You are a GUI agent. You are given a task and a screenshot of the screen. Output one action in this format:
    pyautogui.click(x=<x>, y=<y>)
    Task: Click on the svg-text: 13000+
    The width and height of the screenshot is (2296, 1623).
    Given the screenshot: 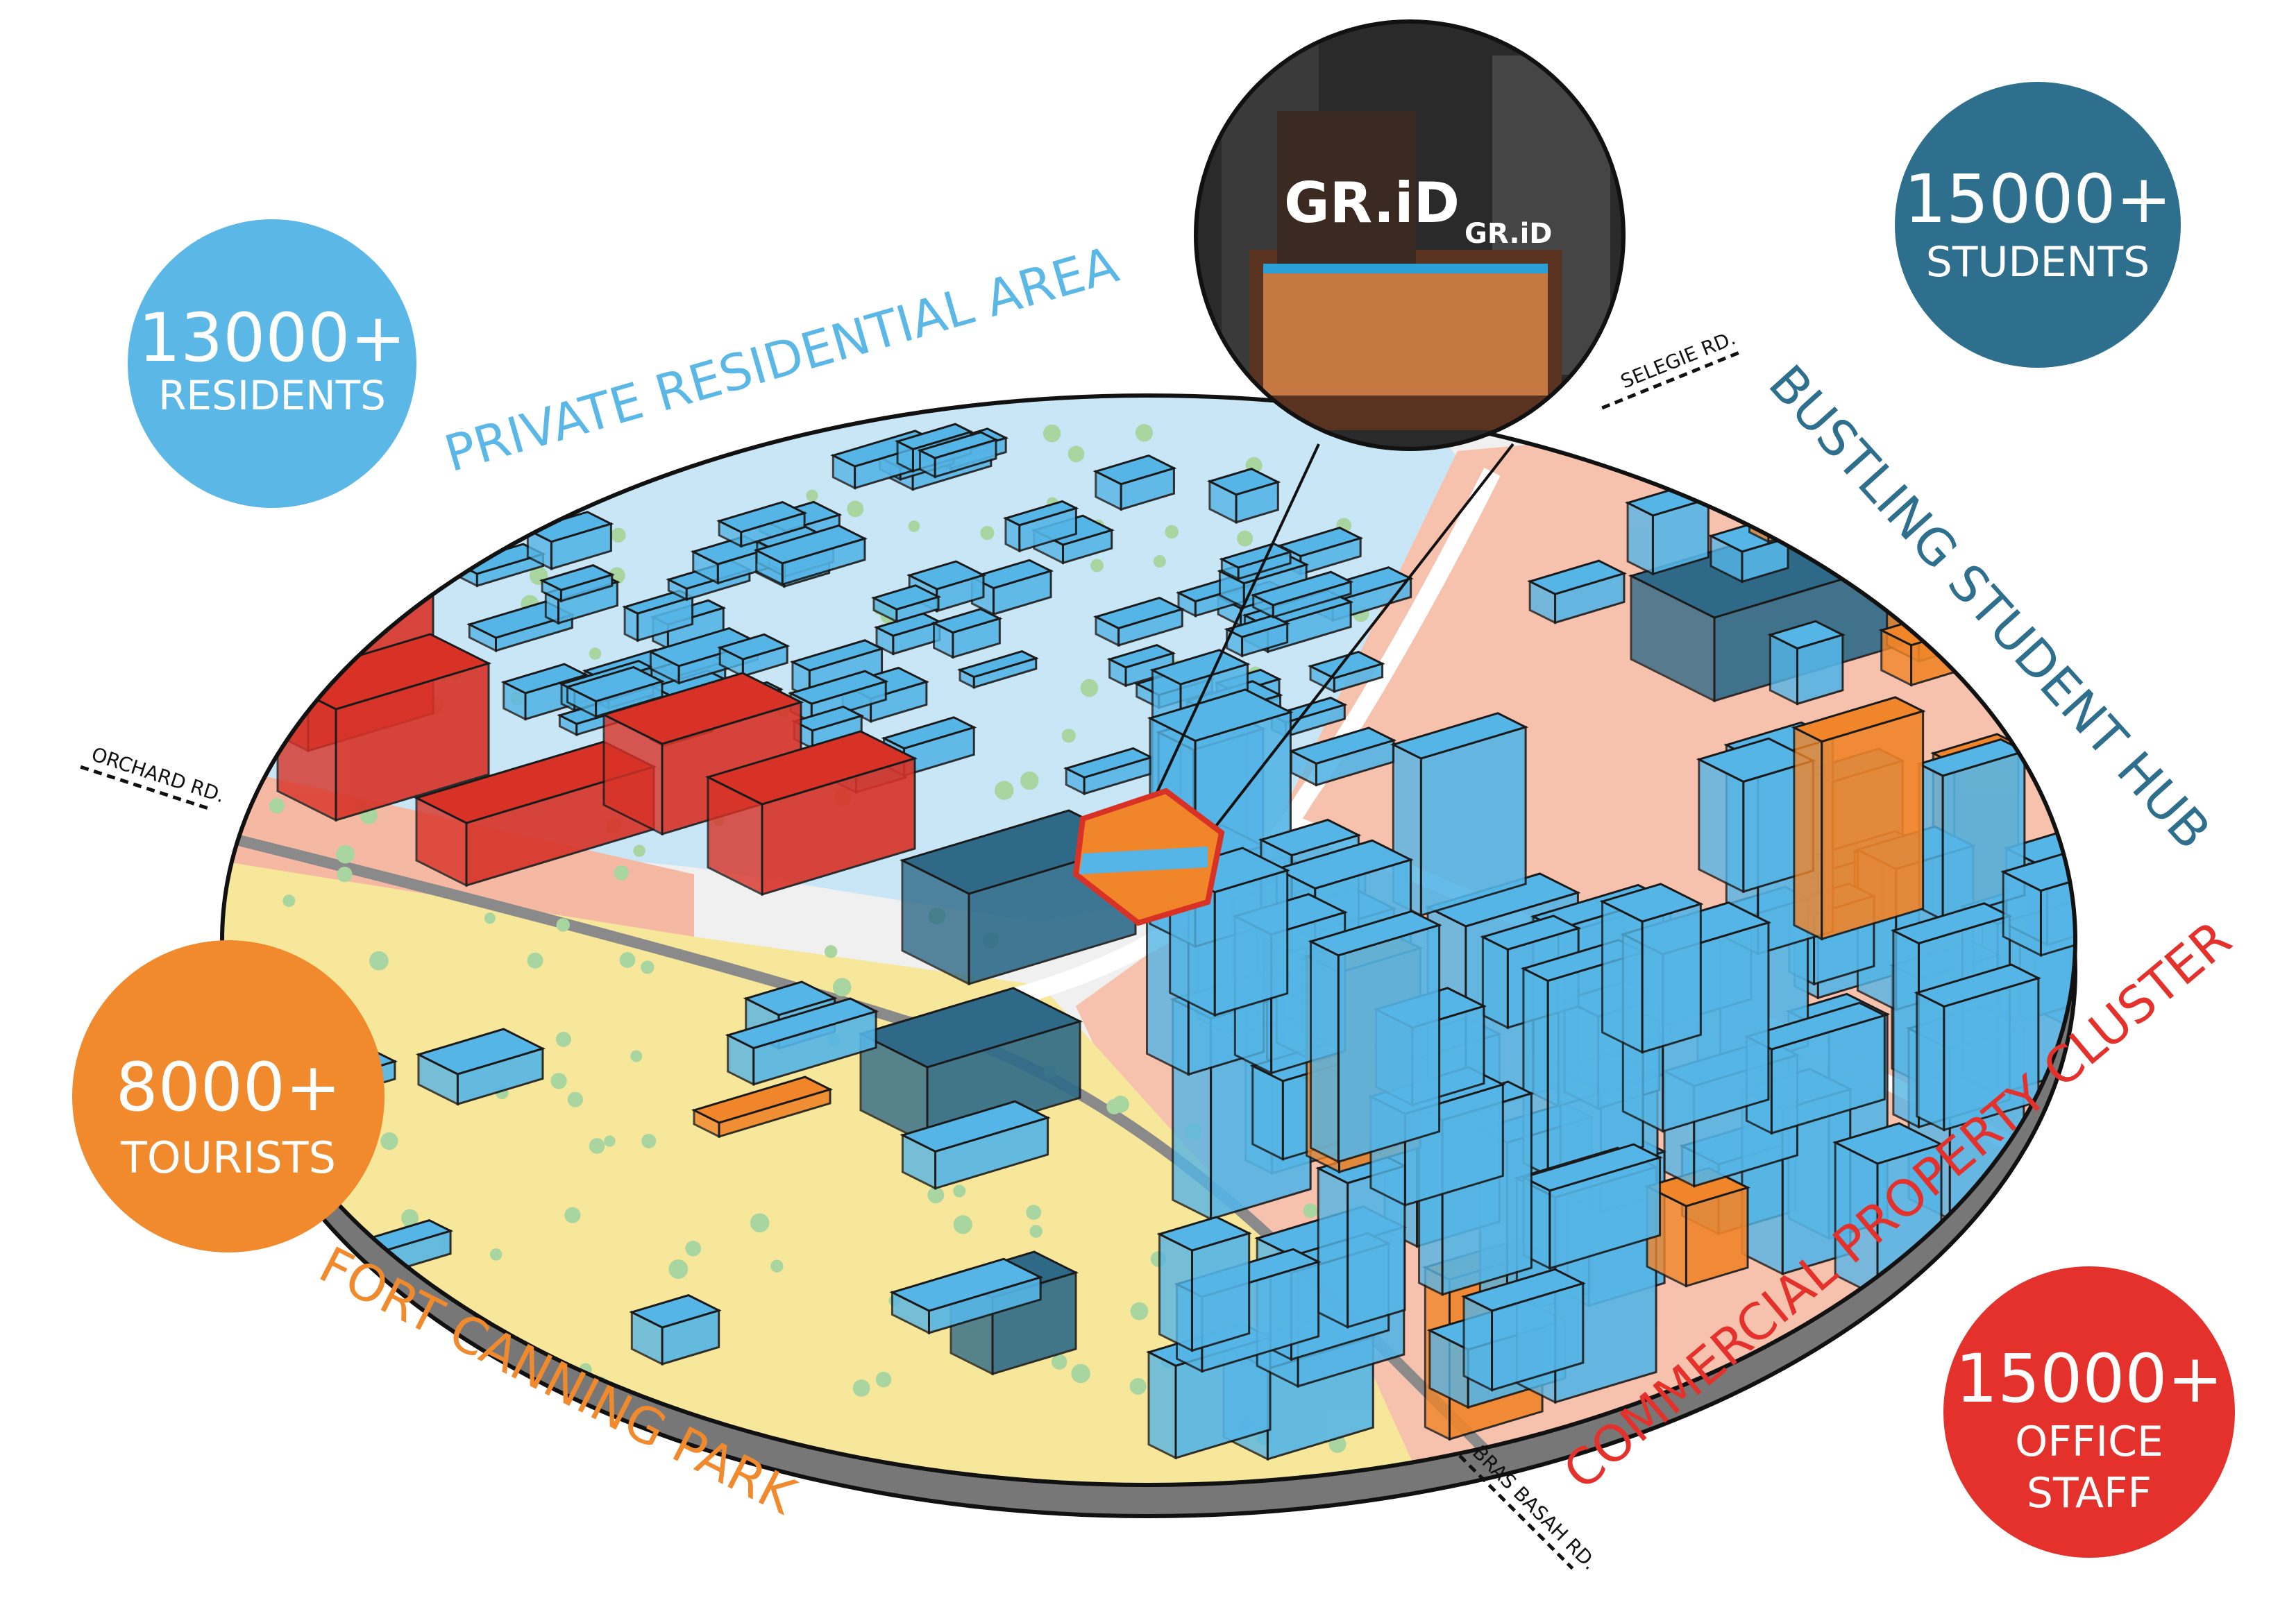 What is the action you would take?
    pyautogui.click(x=272, y=338)
    